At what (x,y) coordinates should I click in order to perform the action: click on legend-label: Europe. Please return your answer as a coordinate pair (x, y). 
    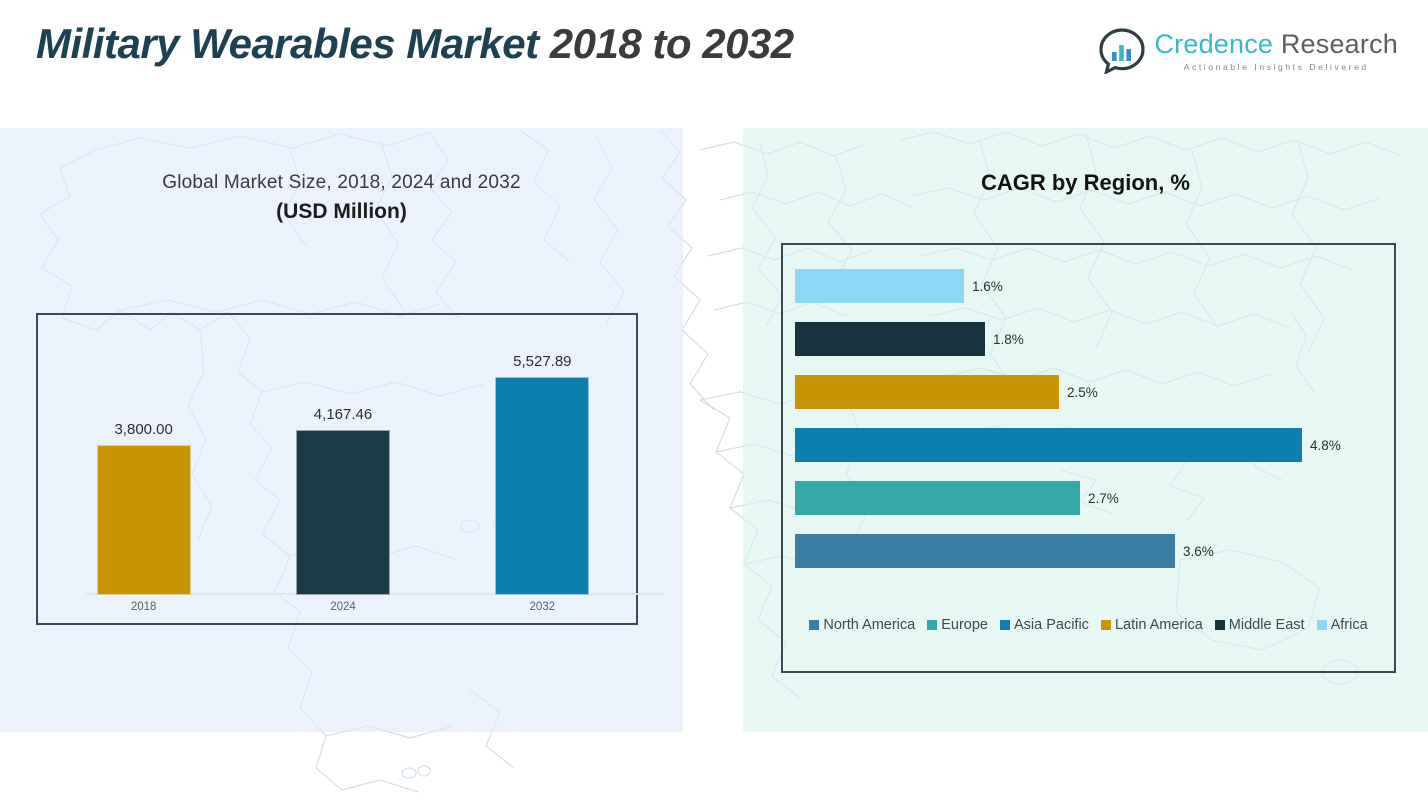
    Looking at the image, I should click on (964, 625).